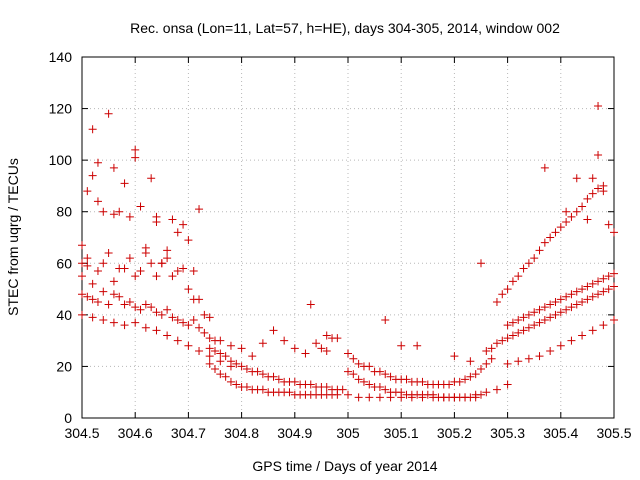  What do you see at coordinates (64, 263) in the screenshot?
I see `y-tick-label: 60` at bounding box center [64, 263].